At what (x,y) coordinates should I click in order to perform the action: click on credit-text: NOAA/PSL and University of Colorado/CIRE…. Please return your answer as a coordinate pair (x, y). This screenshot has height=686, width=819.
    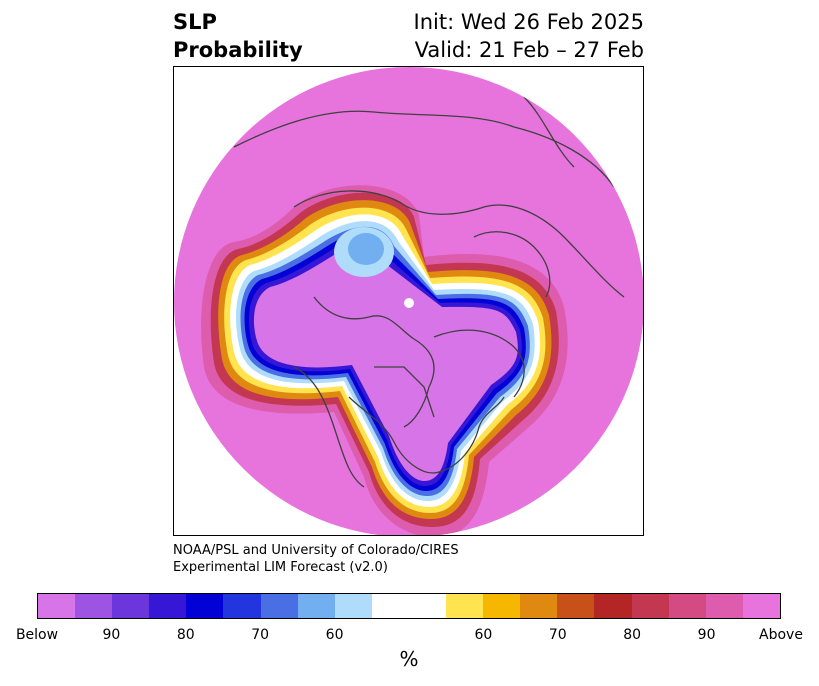
    Looking at the image, I should click on (316, 559).